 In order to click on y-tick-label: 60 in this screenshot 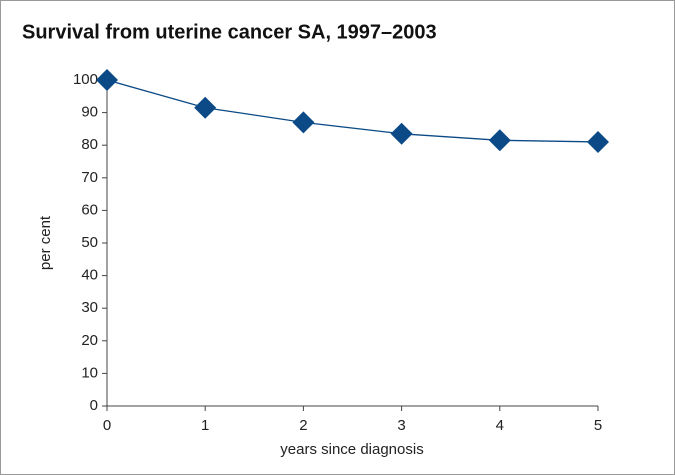, I will do `click(89, 209)`.